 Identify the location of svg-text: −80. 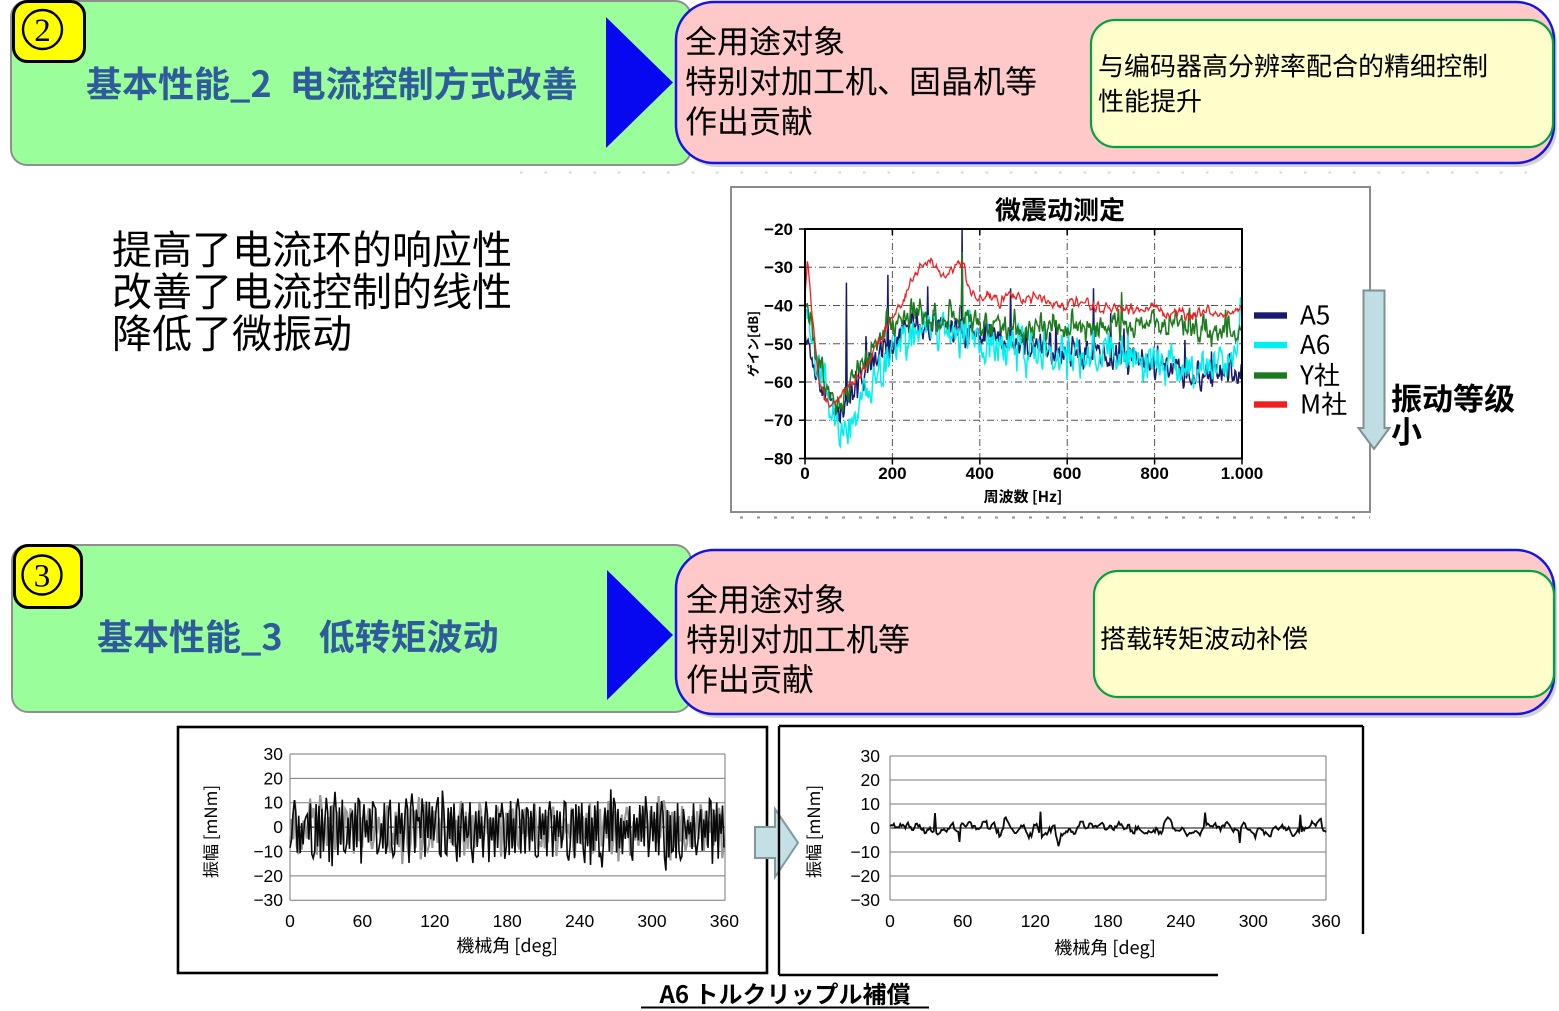
(778, 459).